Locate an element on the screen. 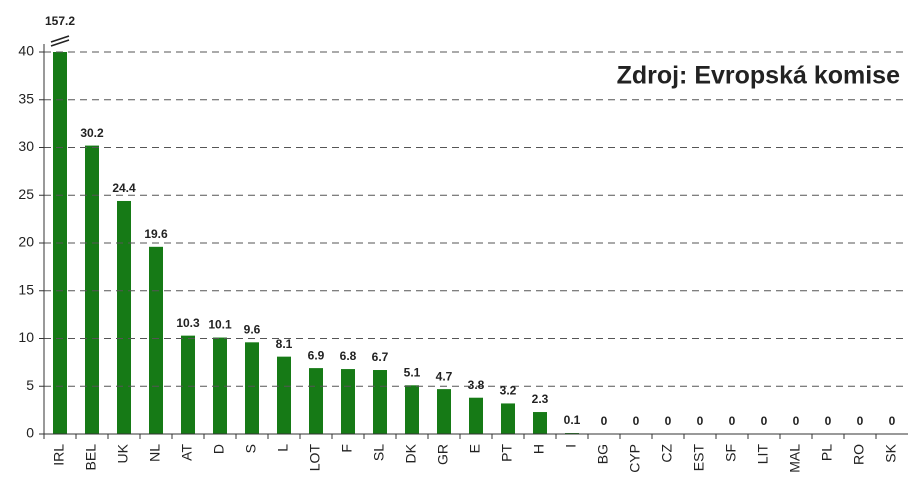 This screenshot has width=910, height=480. value-label: 157.2 is located at coordinates (60, 21).